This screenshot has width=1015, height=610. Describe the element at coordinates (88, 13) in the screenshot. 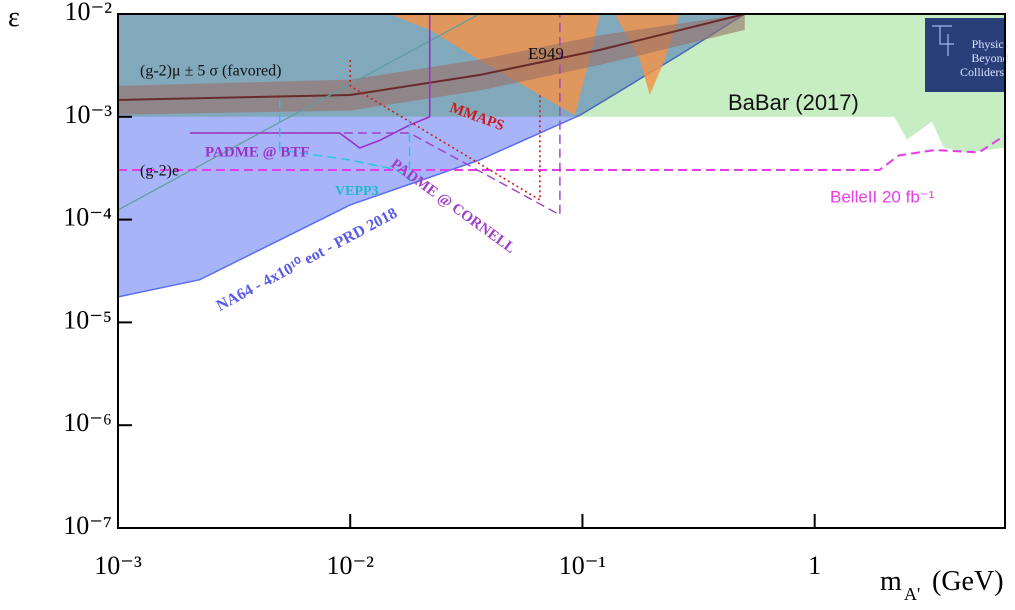

I see `y-tick-label: 10⁻²` at that location.